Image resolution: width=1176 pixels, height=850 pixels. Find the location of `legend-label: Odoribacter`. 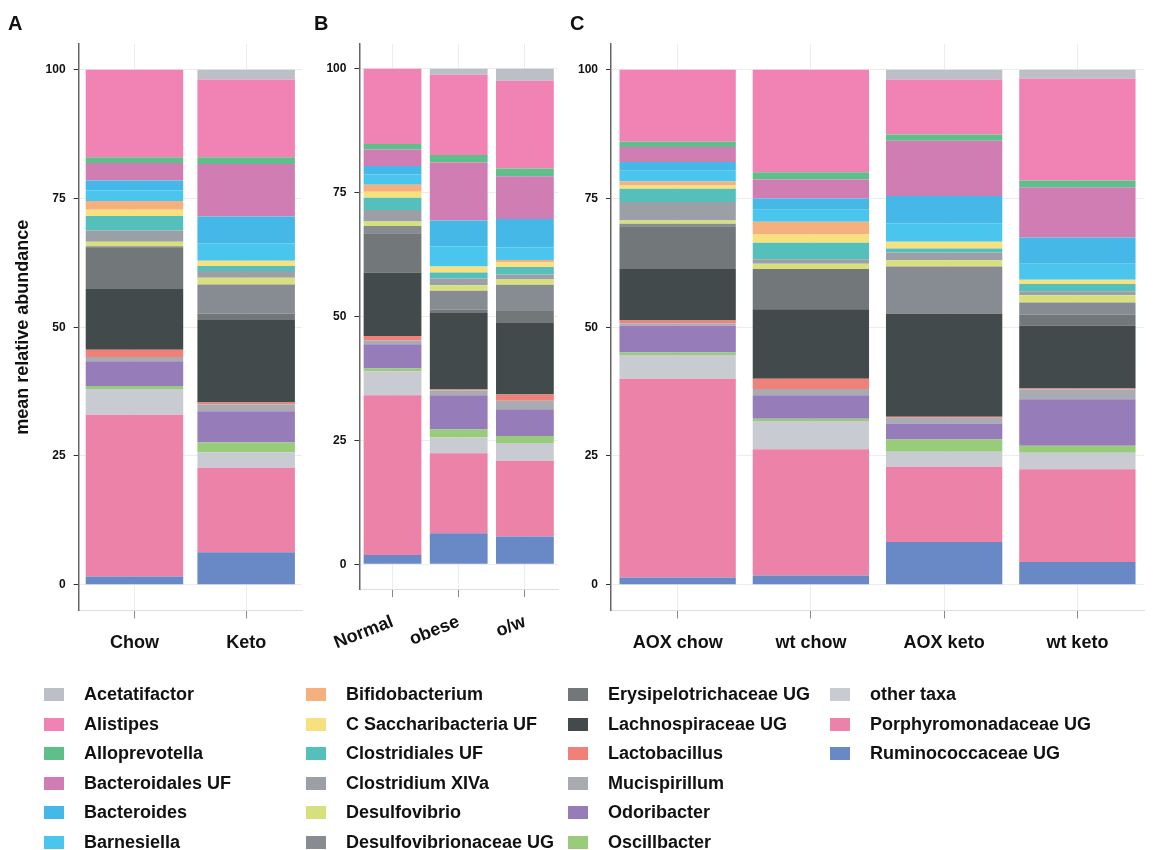

legend-label: Odoribacter is located at coordinates (659, 813).